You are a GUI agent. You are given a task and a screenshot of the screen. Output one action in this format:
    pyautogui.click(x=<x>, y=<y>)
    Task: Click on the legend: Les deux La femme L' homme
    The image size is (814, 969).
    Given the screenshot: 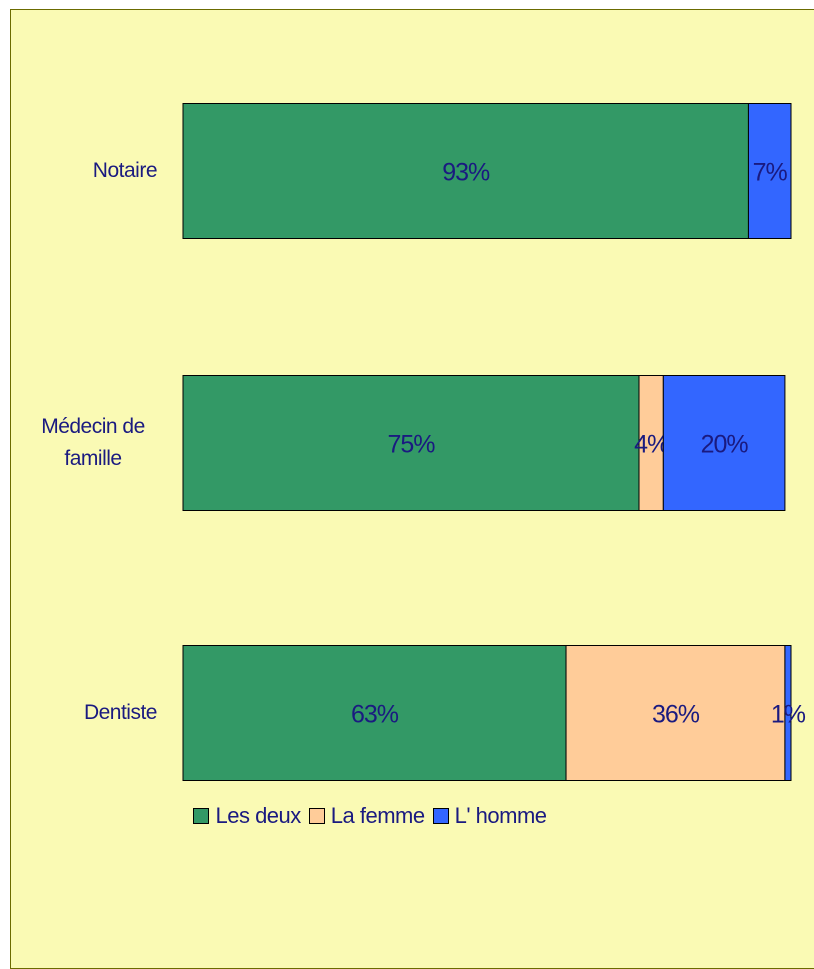 What is the action you would take?
    pyautogui.click(x=370, y=816)
    